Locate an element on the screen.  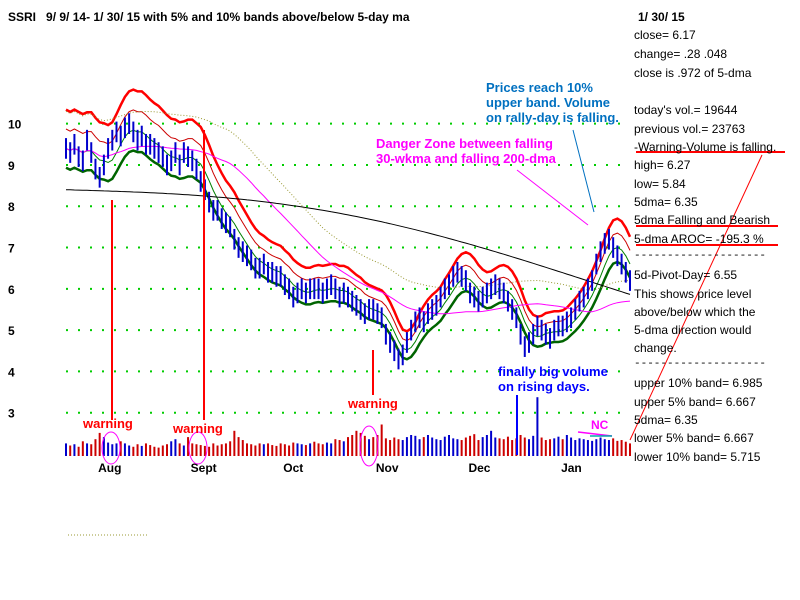
stat-warning: -Warning-Volume is falling. is located at coordinates (705, 147).